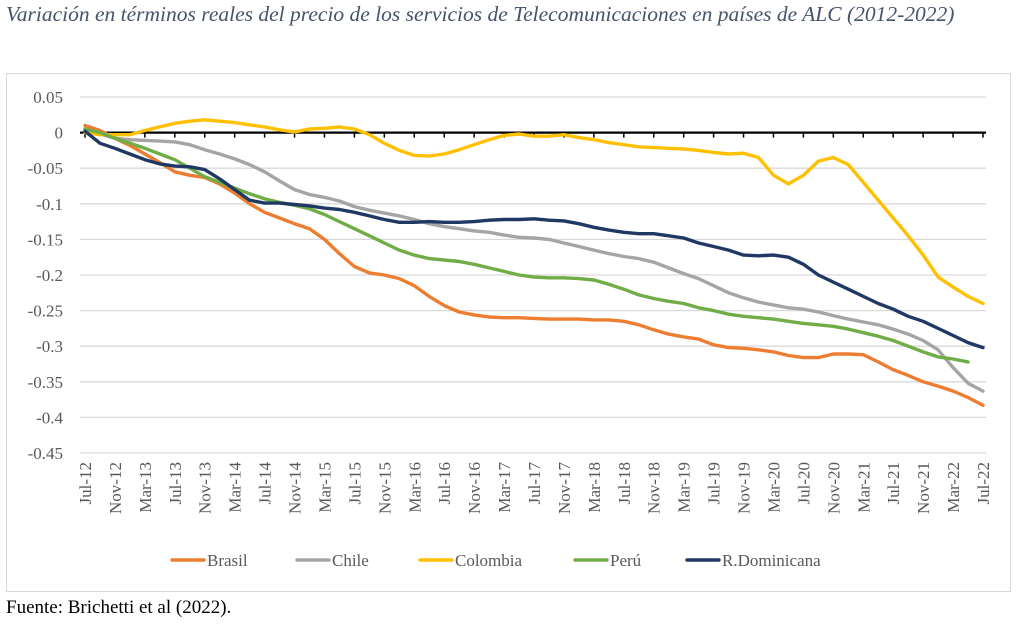 This screenshot has width=1024, height=631. Describe the element at coordinates (504, 487) in the screenshot. I see `x-tick-label: Mar-17` at that location.